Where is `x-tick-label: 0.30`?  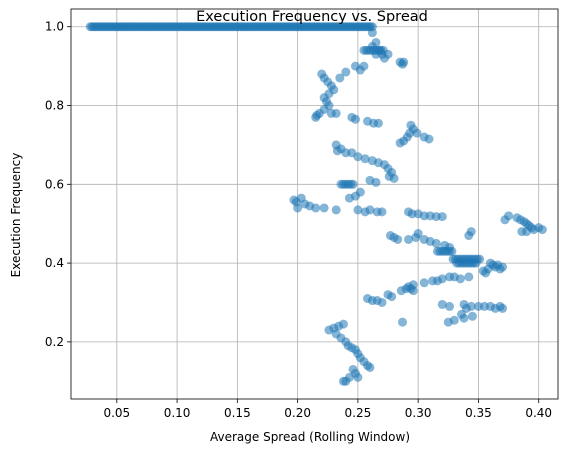 x-tick-label: 0.30 is located at coordinates (418, 413).